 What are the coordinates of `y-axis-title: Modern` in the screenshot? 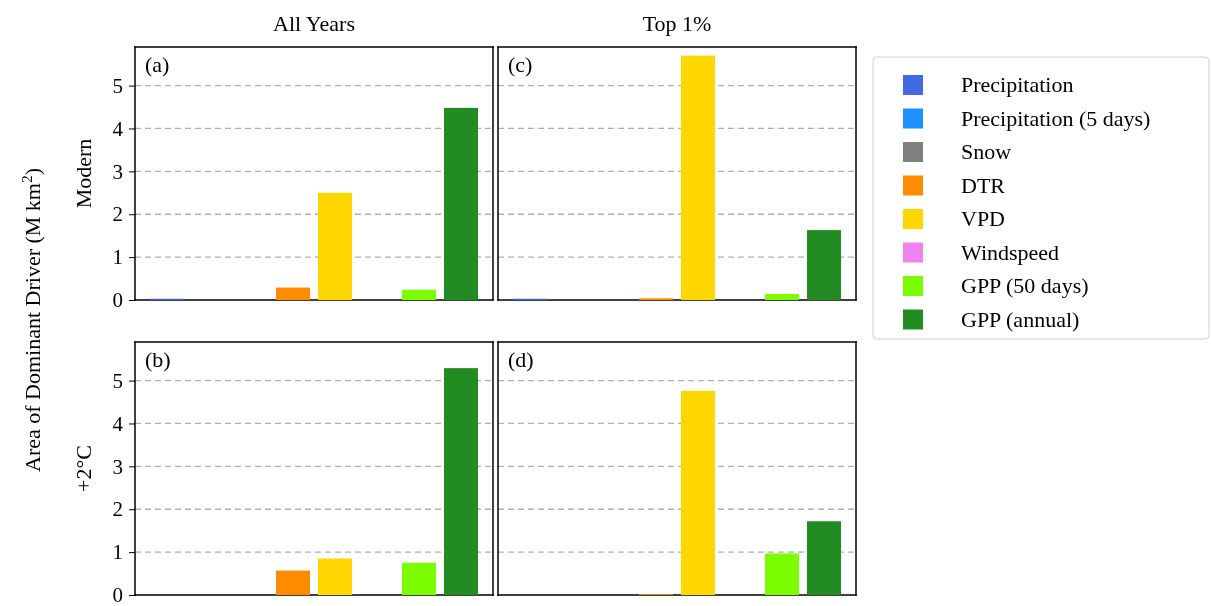 It's located at (83, 173).